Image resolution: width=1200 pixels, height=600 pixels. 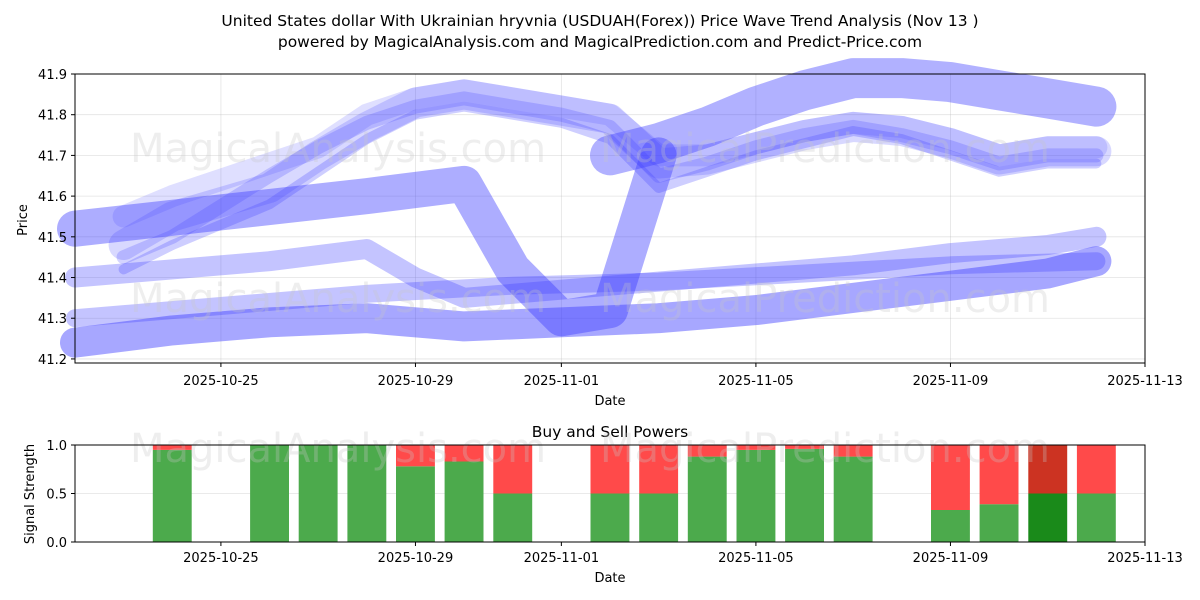 I want to click on top-ytick-label: 41.6, so click(x=52, y=197).